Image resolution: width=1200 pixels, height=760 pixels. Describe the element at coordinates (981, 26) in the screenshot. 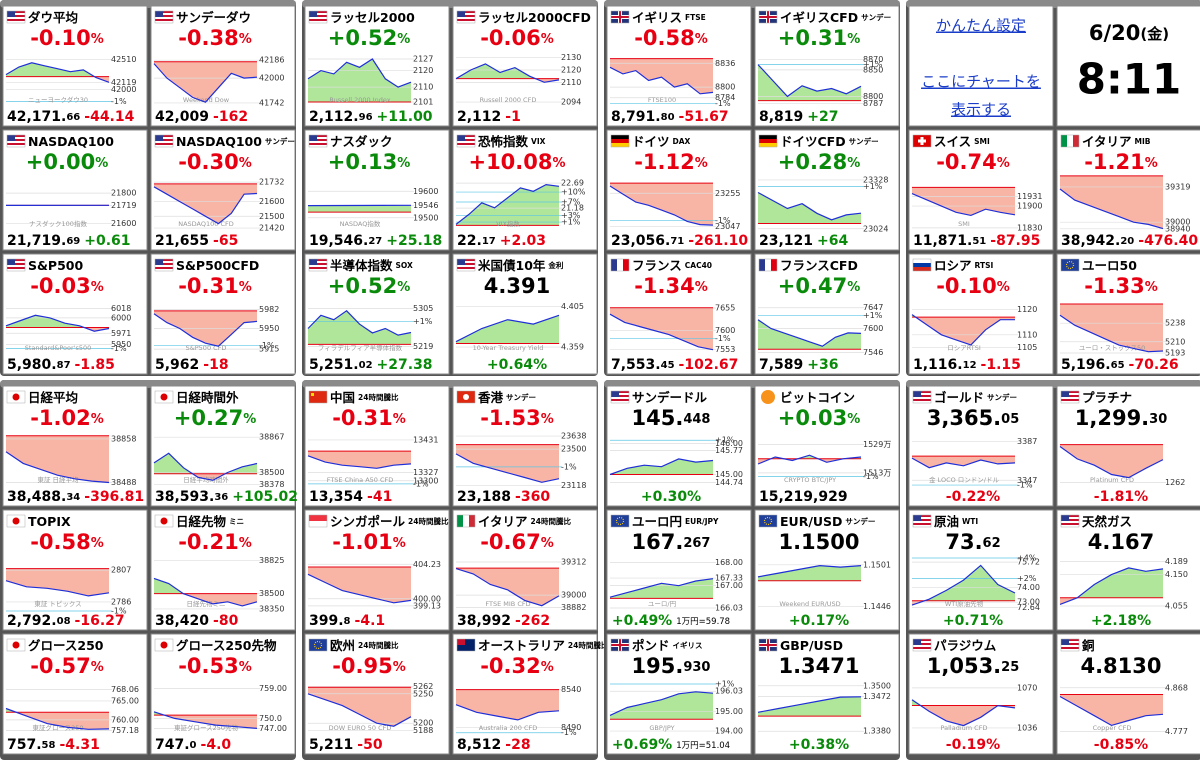

I see `settings-link: かんたん設定` at that location.